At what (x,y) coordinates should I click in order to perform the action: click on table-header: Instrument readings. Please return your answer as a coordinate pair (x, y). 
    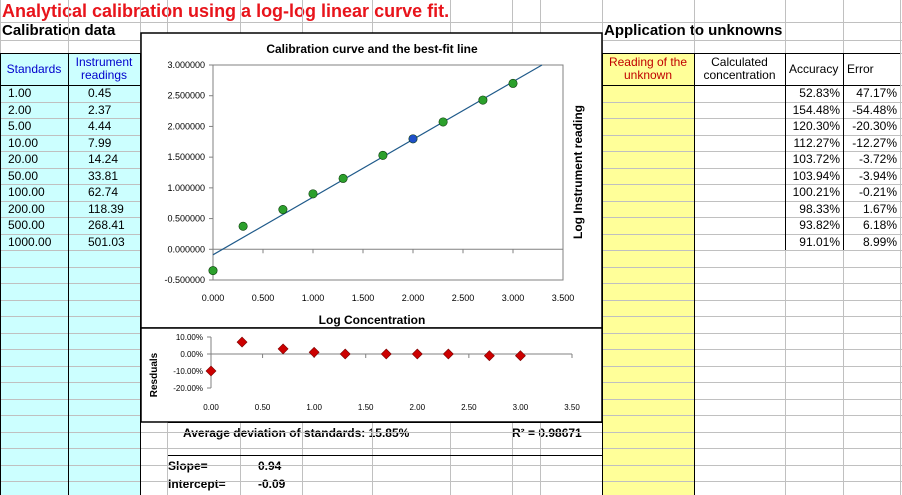
    Looking at the image, I should click on (104, 68).